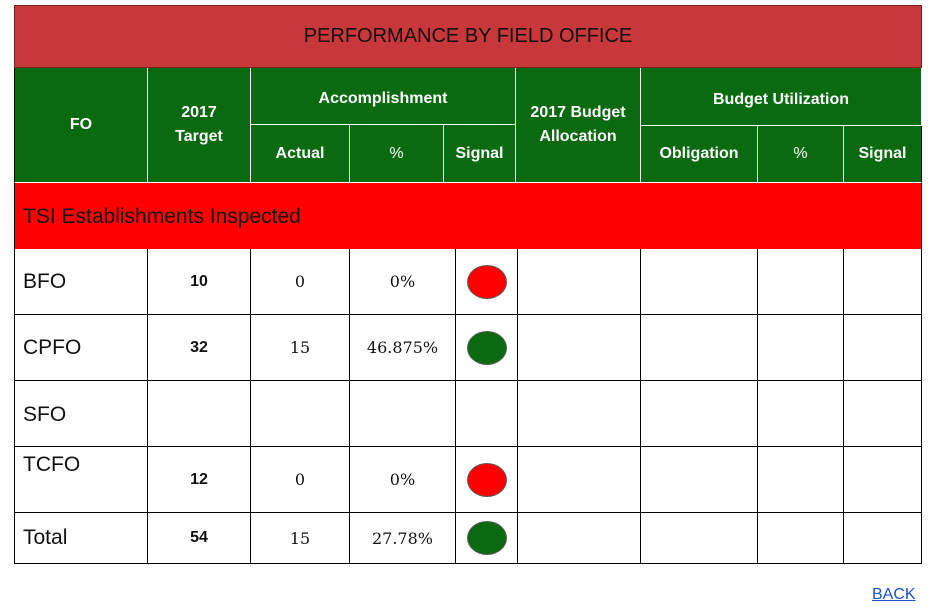  I want to click on header-bu-percent-label: %, so click(800, 153).